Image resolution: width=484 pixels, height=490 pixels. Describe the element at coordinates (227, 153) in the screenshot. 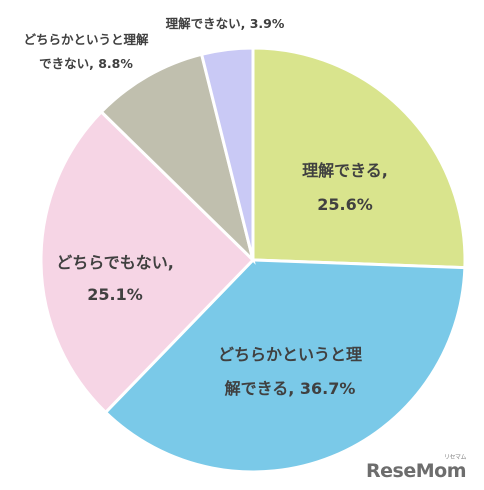

I see `slice-not-understand` at that location.